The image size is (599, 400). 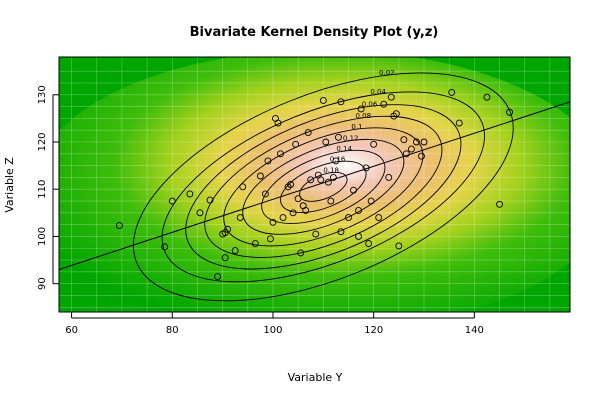 I want to click on x-tick-label: 100, so click(x=272, y=330).